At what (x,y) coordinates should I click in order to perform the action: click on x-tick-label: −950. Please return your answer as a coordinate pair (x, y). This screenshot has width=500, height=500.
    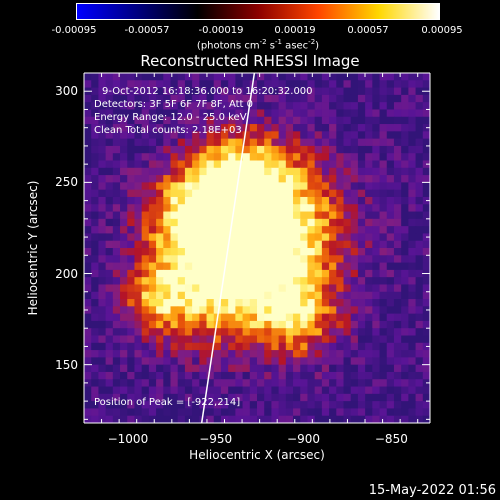
    Looking at the image, I should click on (216, 439).